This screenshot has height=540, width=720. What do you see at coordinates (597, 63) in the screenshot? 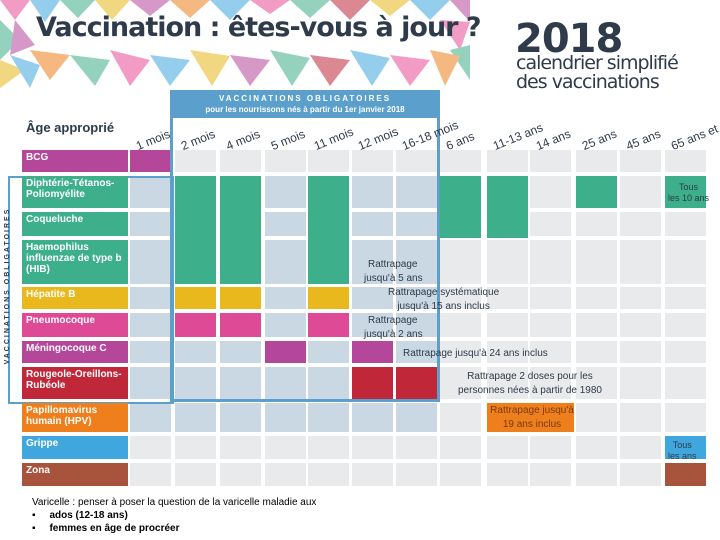
I see `subtitle-line1: calendrier simplifié` at bounding box center [597, 63].